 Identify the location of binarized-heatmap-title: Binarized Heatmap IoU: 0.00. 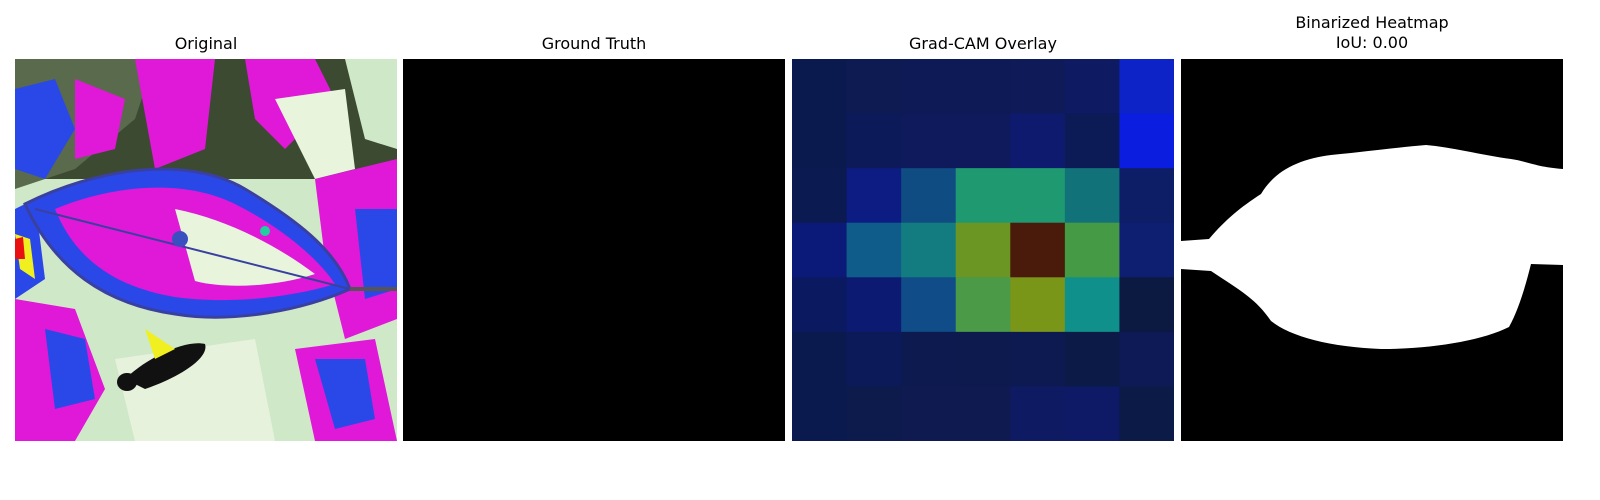
(1372, 33).